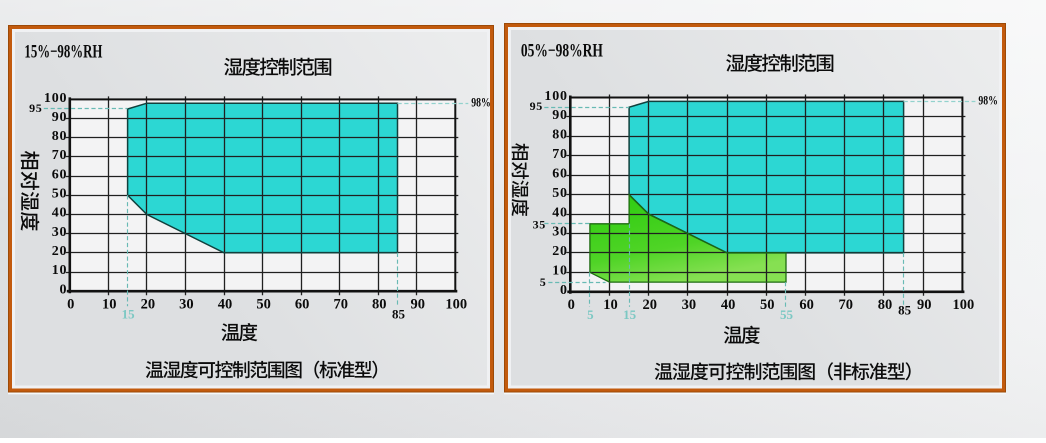 The height and width of the screenshot is (443, 1046). I want to click on svg-text: 55, so click(787, 314).